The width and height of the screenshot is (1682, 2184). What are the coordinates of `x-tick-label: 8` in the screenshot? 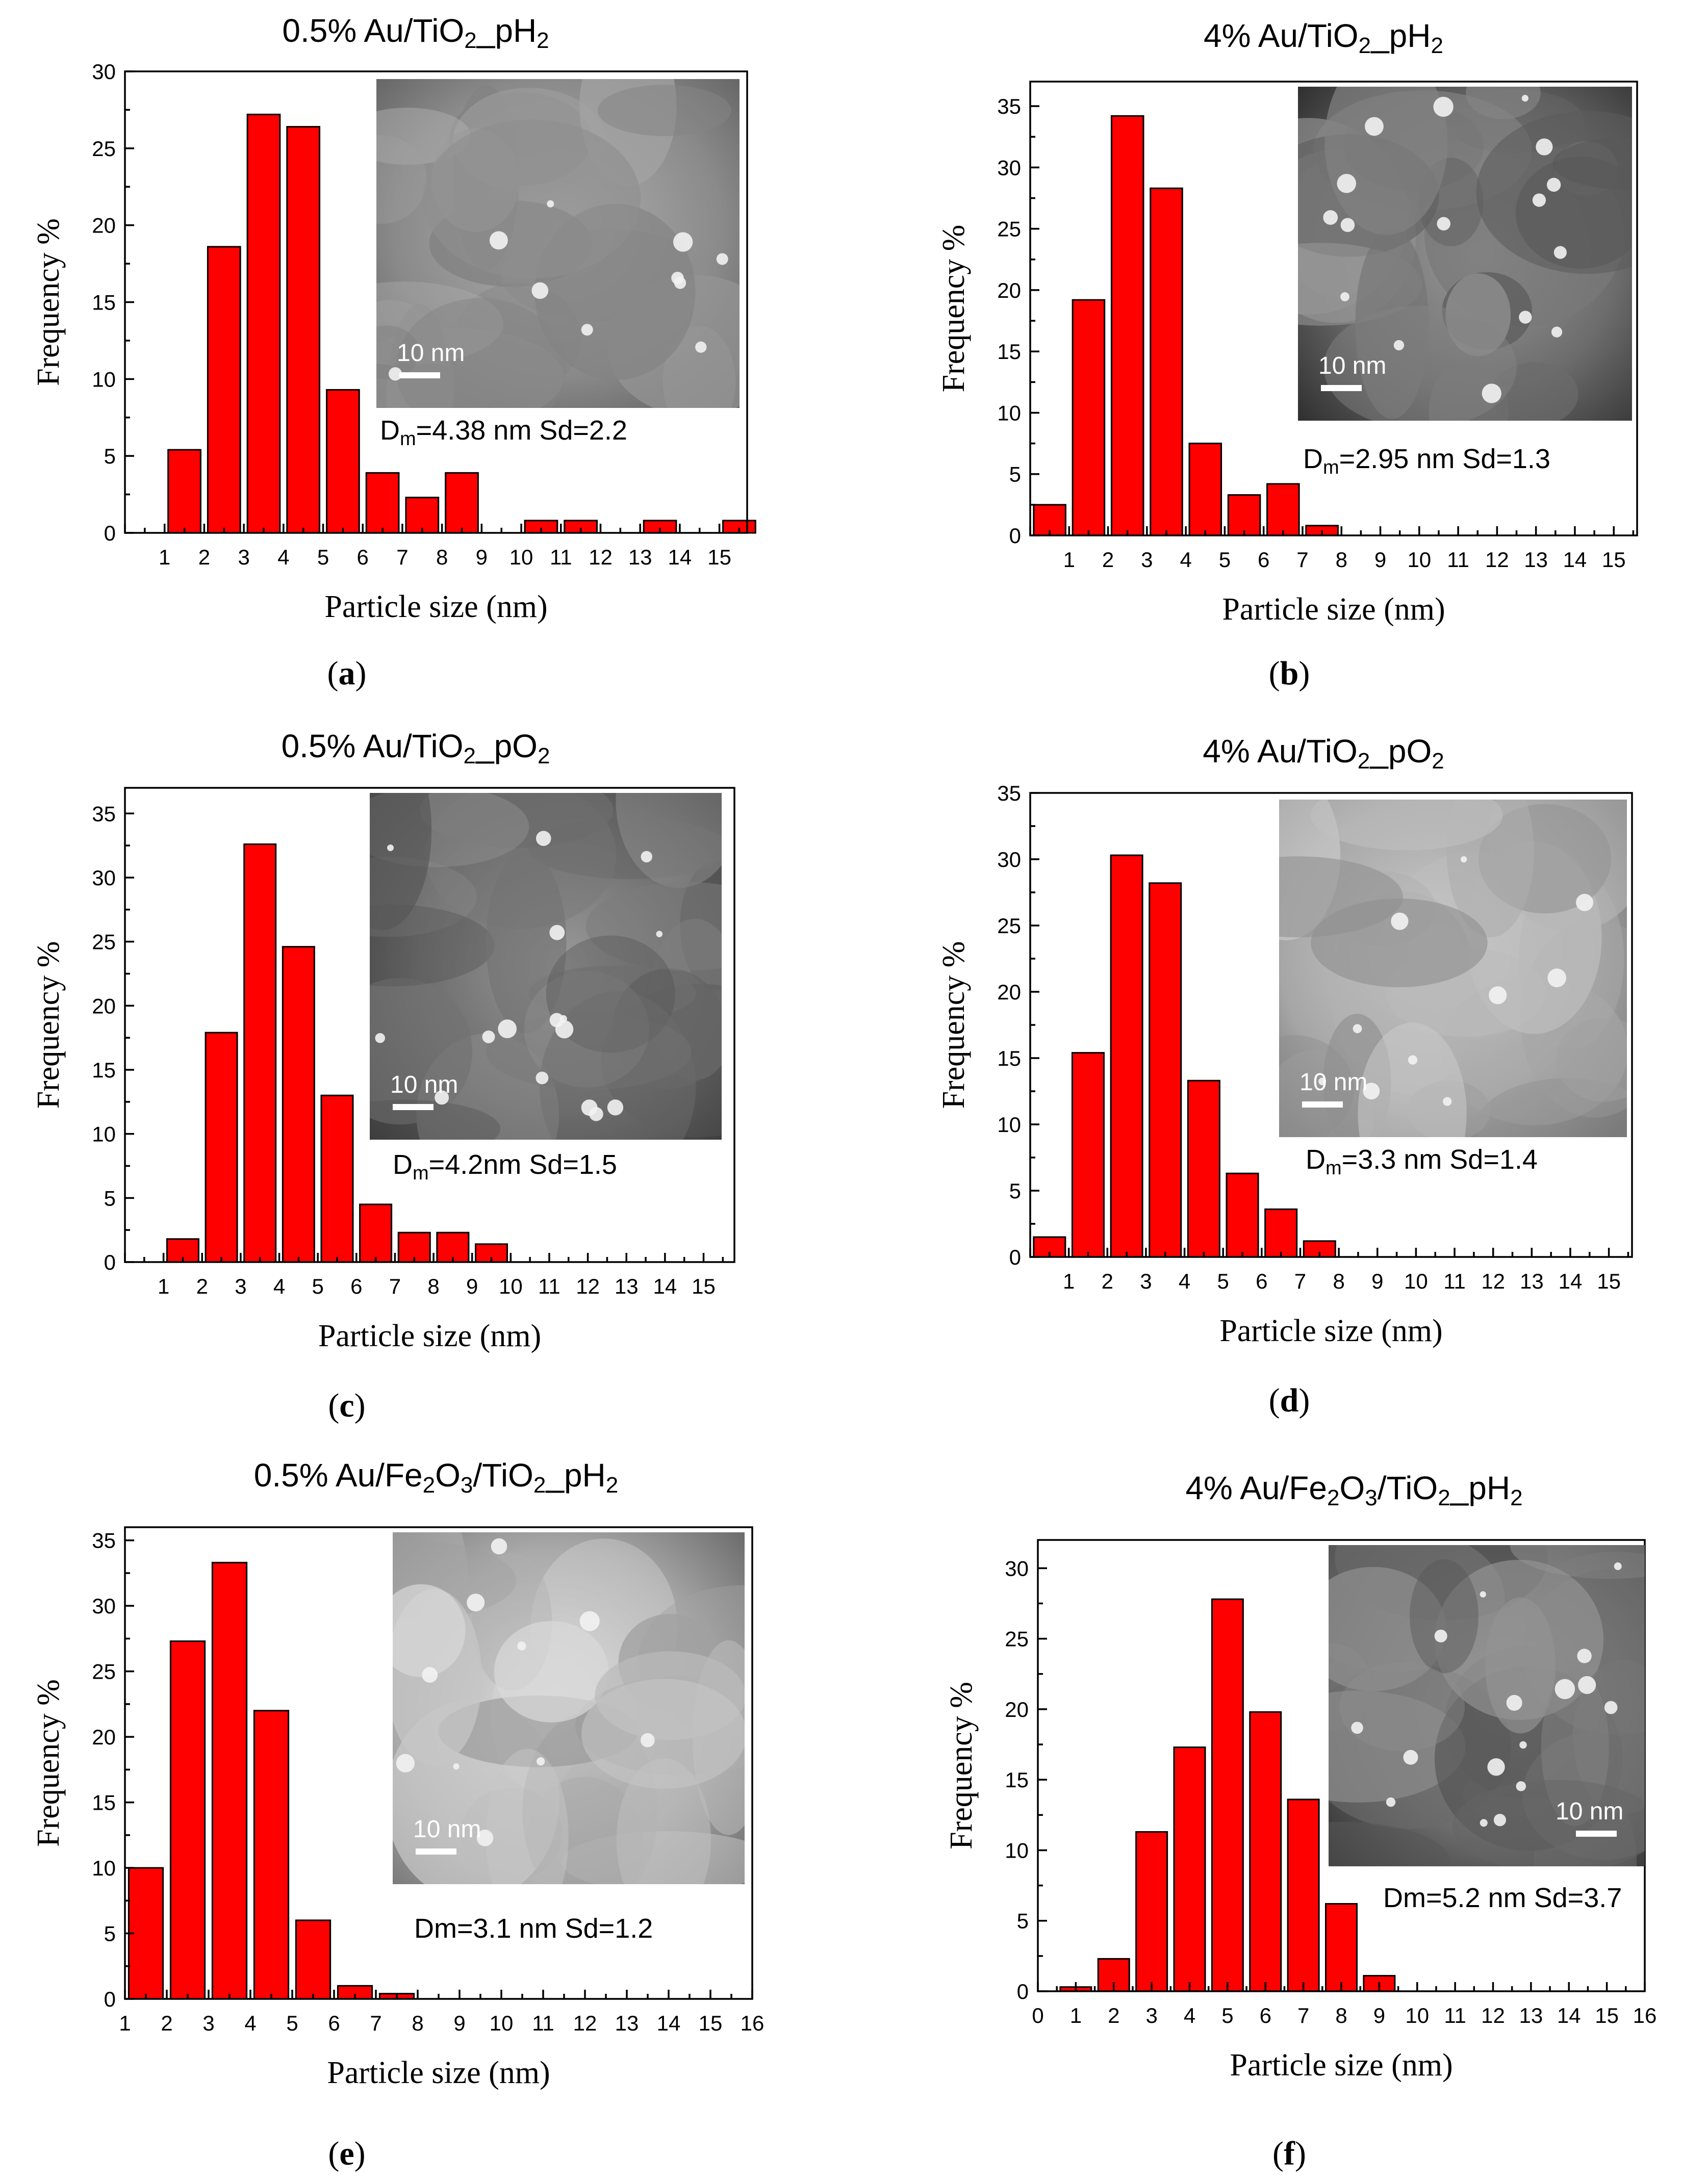 It's located at (433, 1286).